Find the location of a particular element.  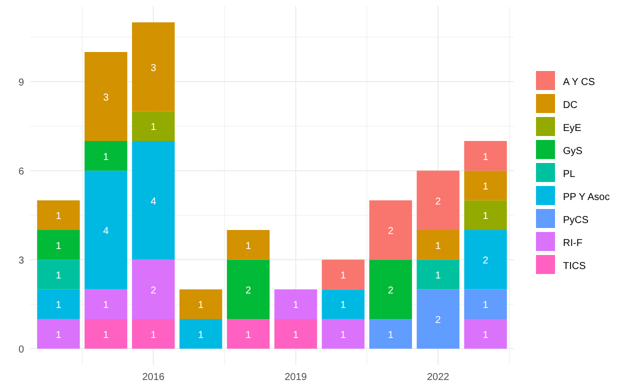

legend-label: DC is located at coordinates (570, 105).